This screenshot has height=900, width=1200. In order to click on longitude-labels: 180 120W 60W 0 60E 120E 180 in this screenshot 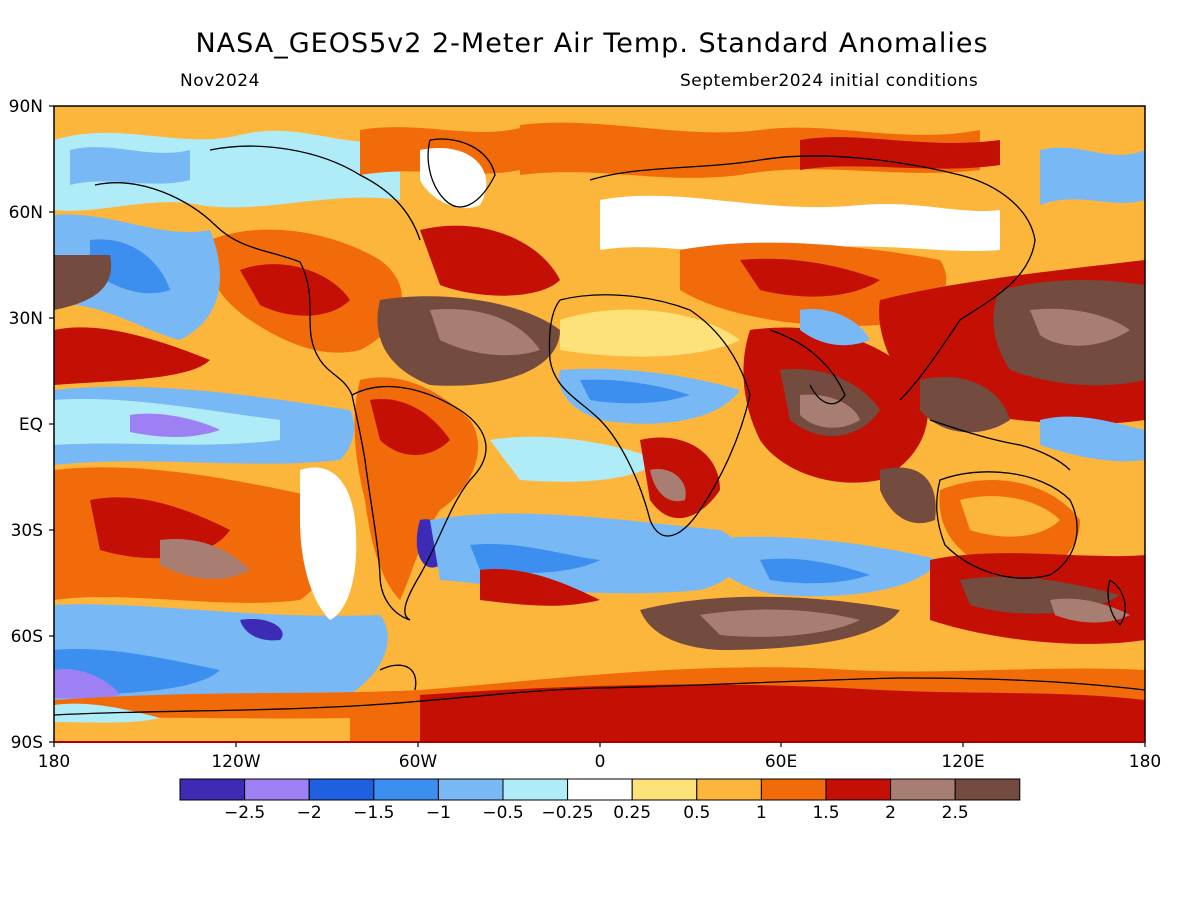, I will do `click(599, 762)`.